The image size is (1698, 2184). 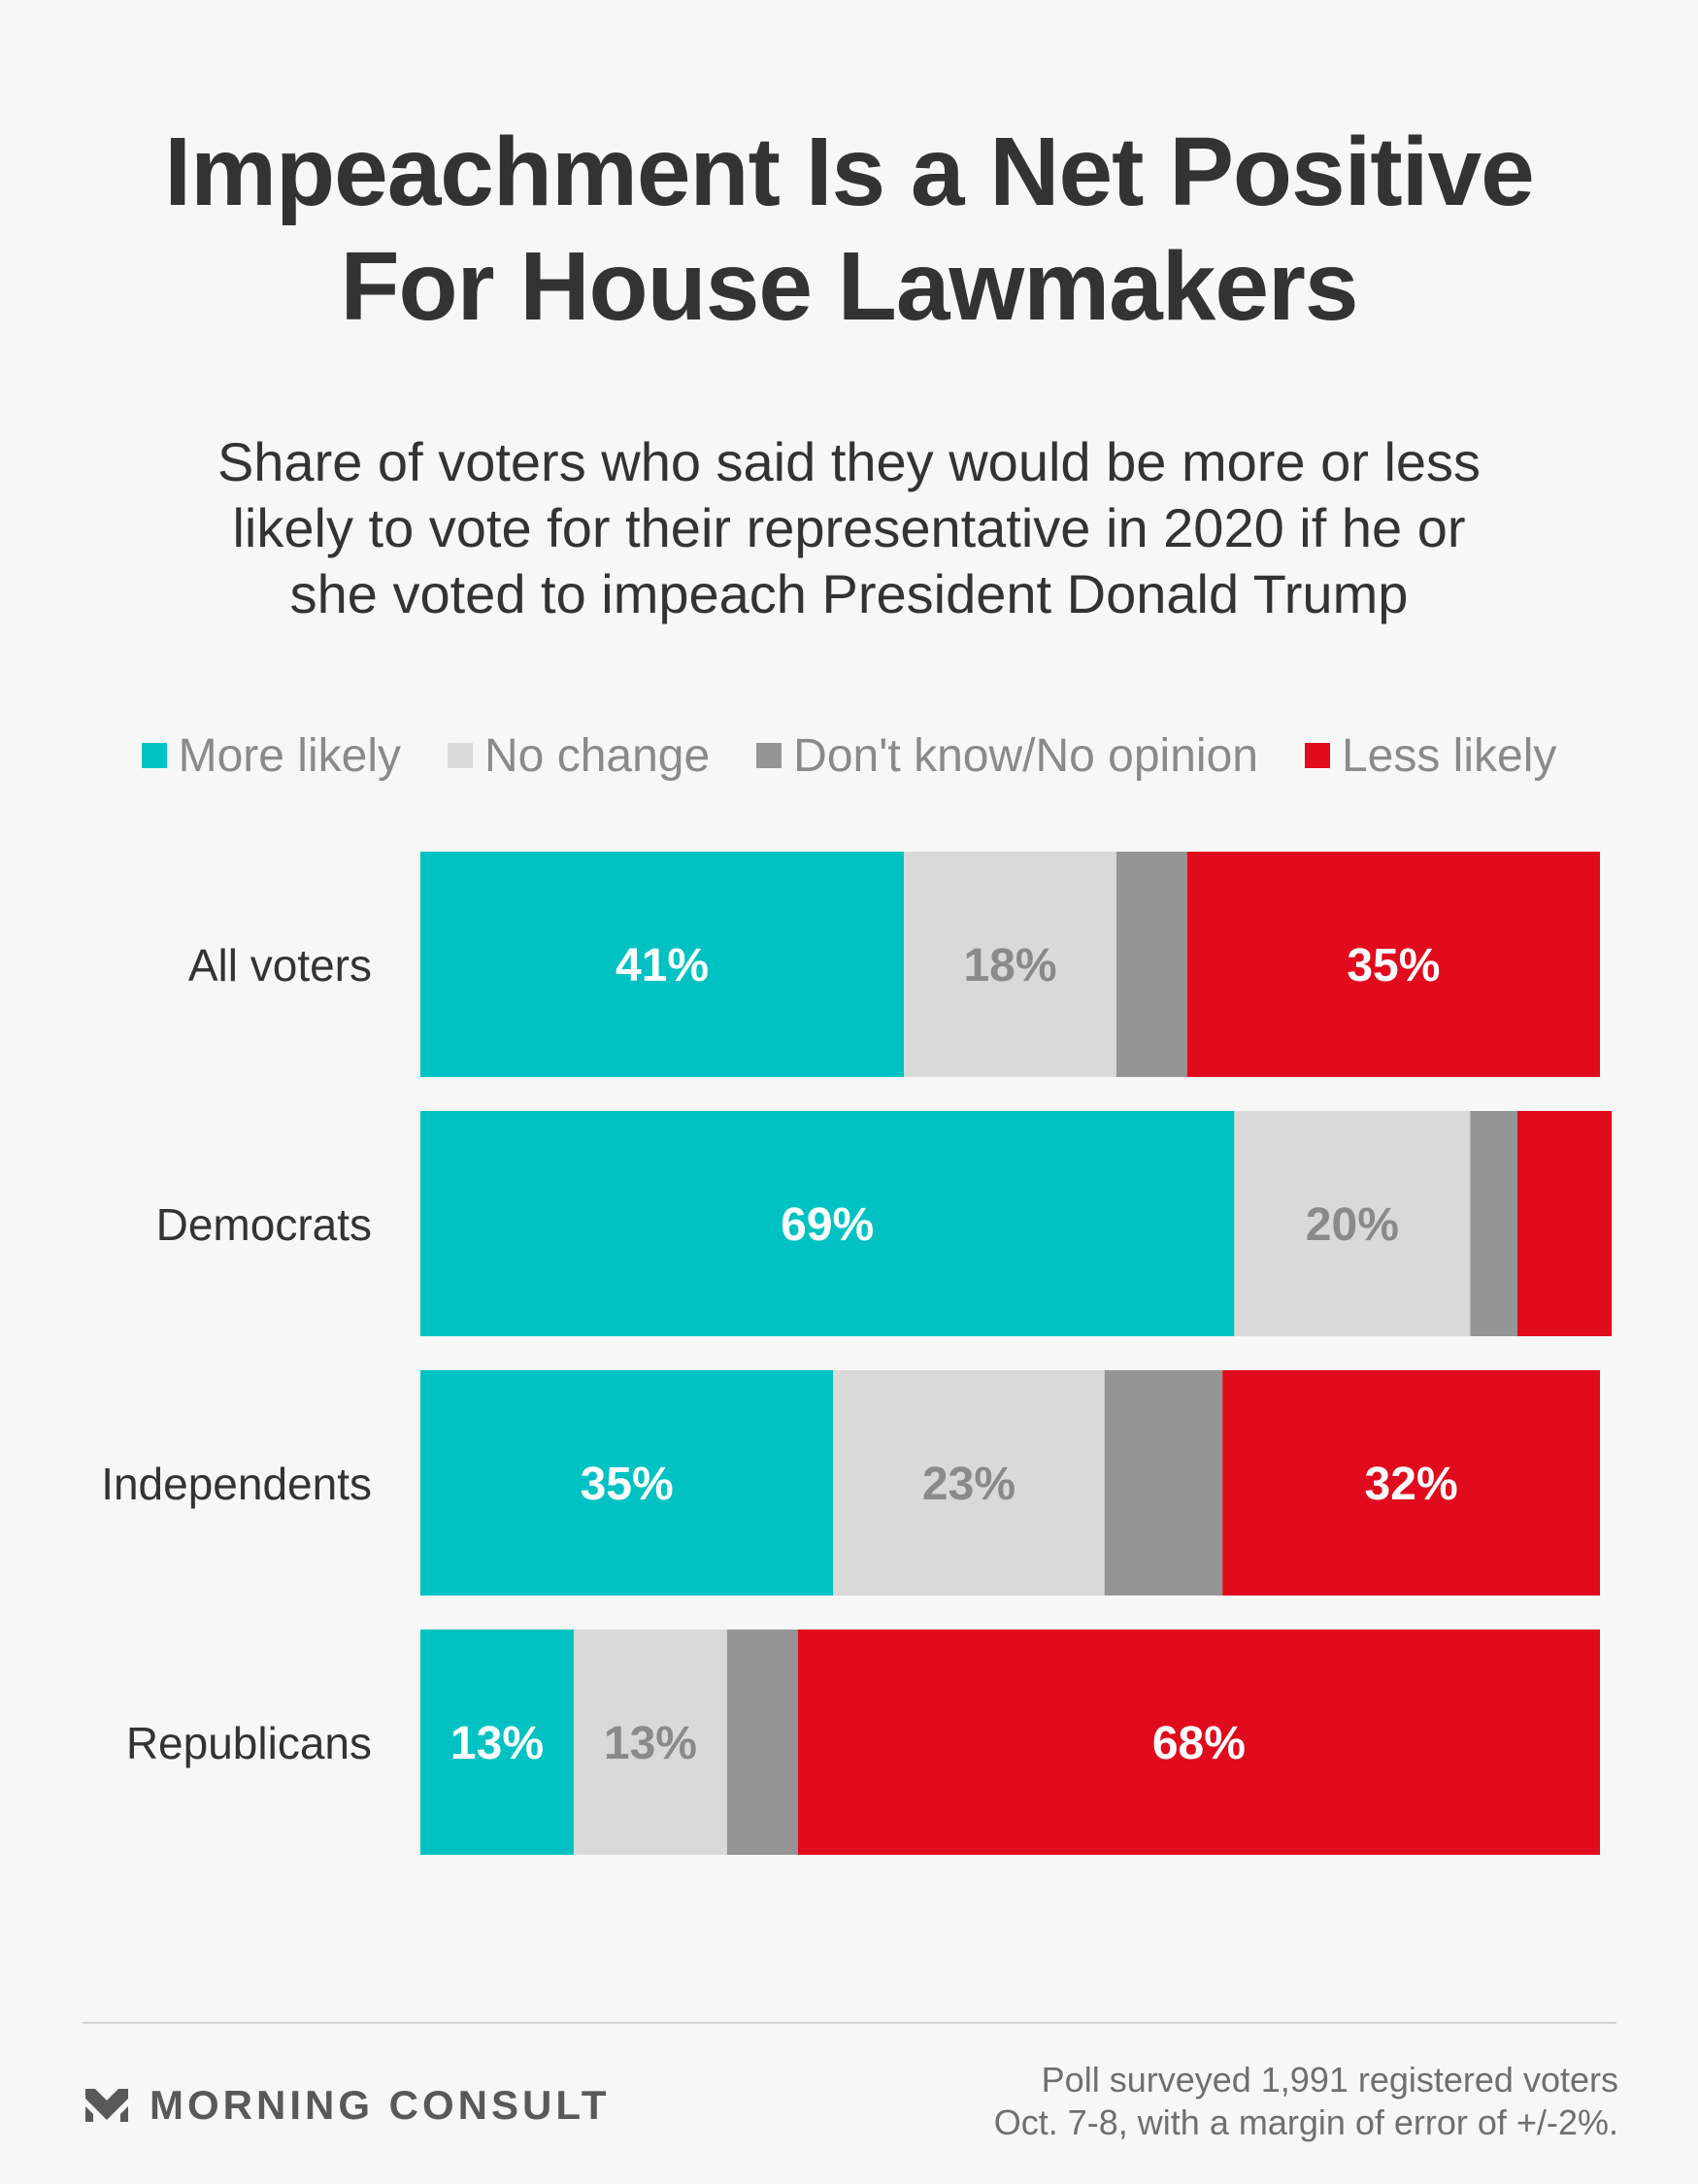 I want to click on category-label: Republicans, so click(x=249, y=1743).